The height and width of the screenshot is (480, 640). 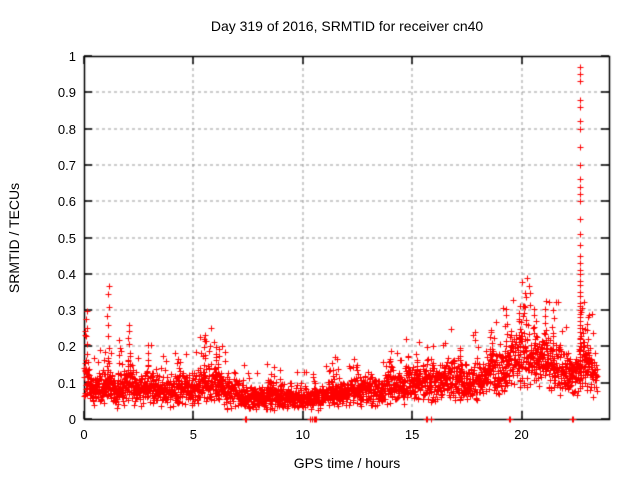 What do you see at coordinates (302, 434) in the screenshot?
I see `x-tick-label: 10` at bounding box center [302, 434].